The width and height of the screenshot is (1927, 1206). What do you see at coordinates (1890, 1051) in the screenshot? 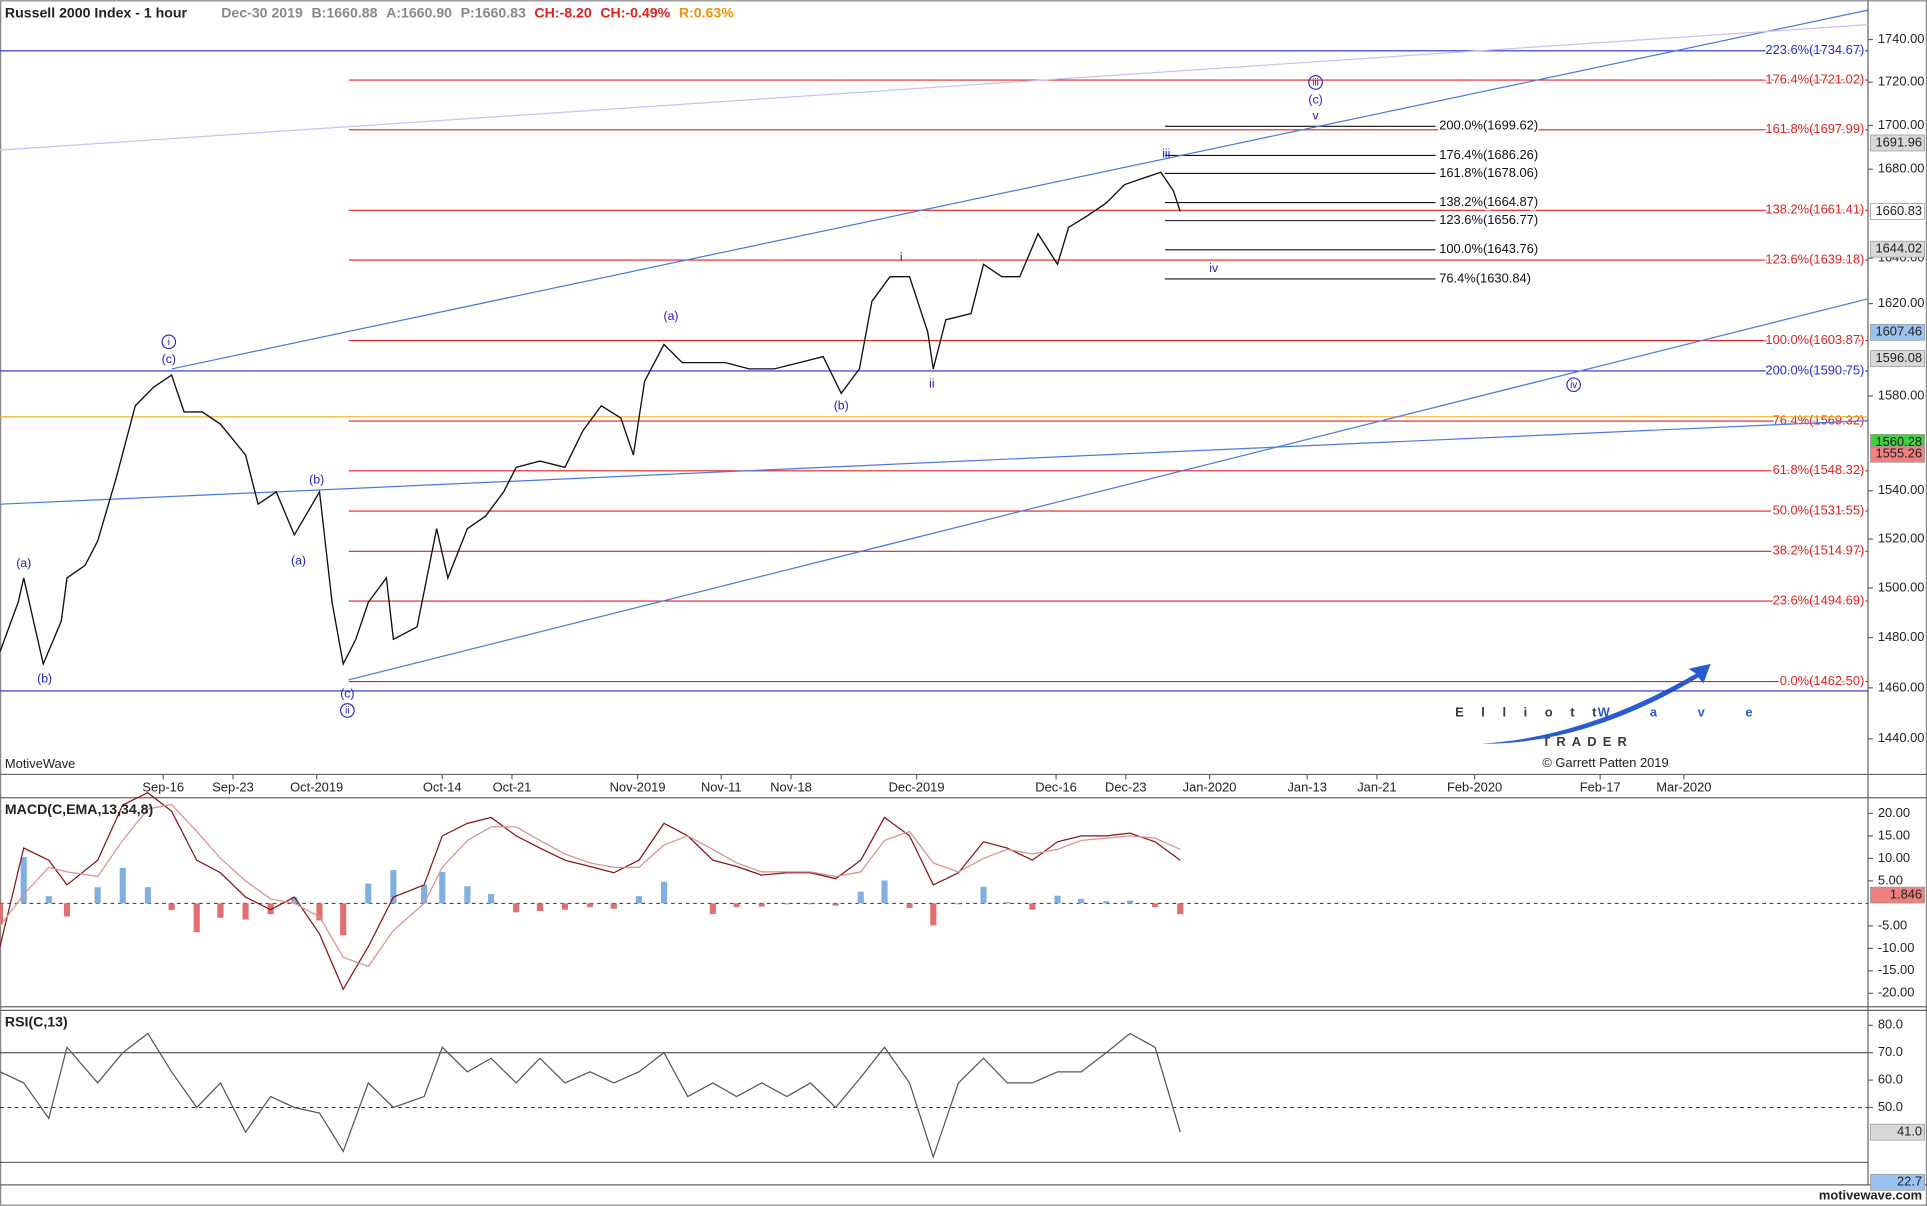
I see `y-tick-label: 70.0` at bounding box center [1890, 1051].